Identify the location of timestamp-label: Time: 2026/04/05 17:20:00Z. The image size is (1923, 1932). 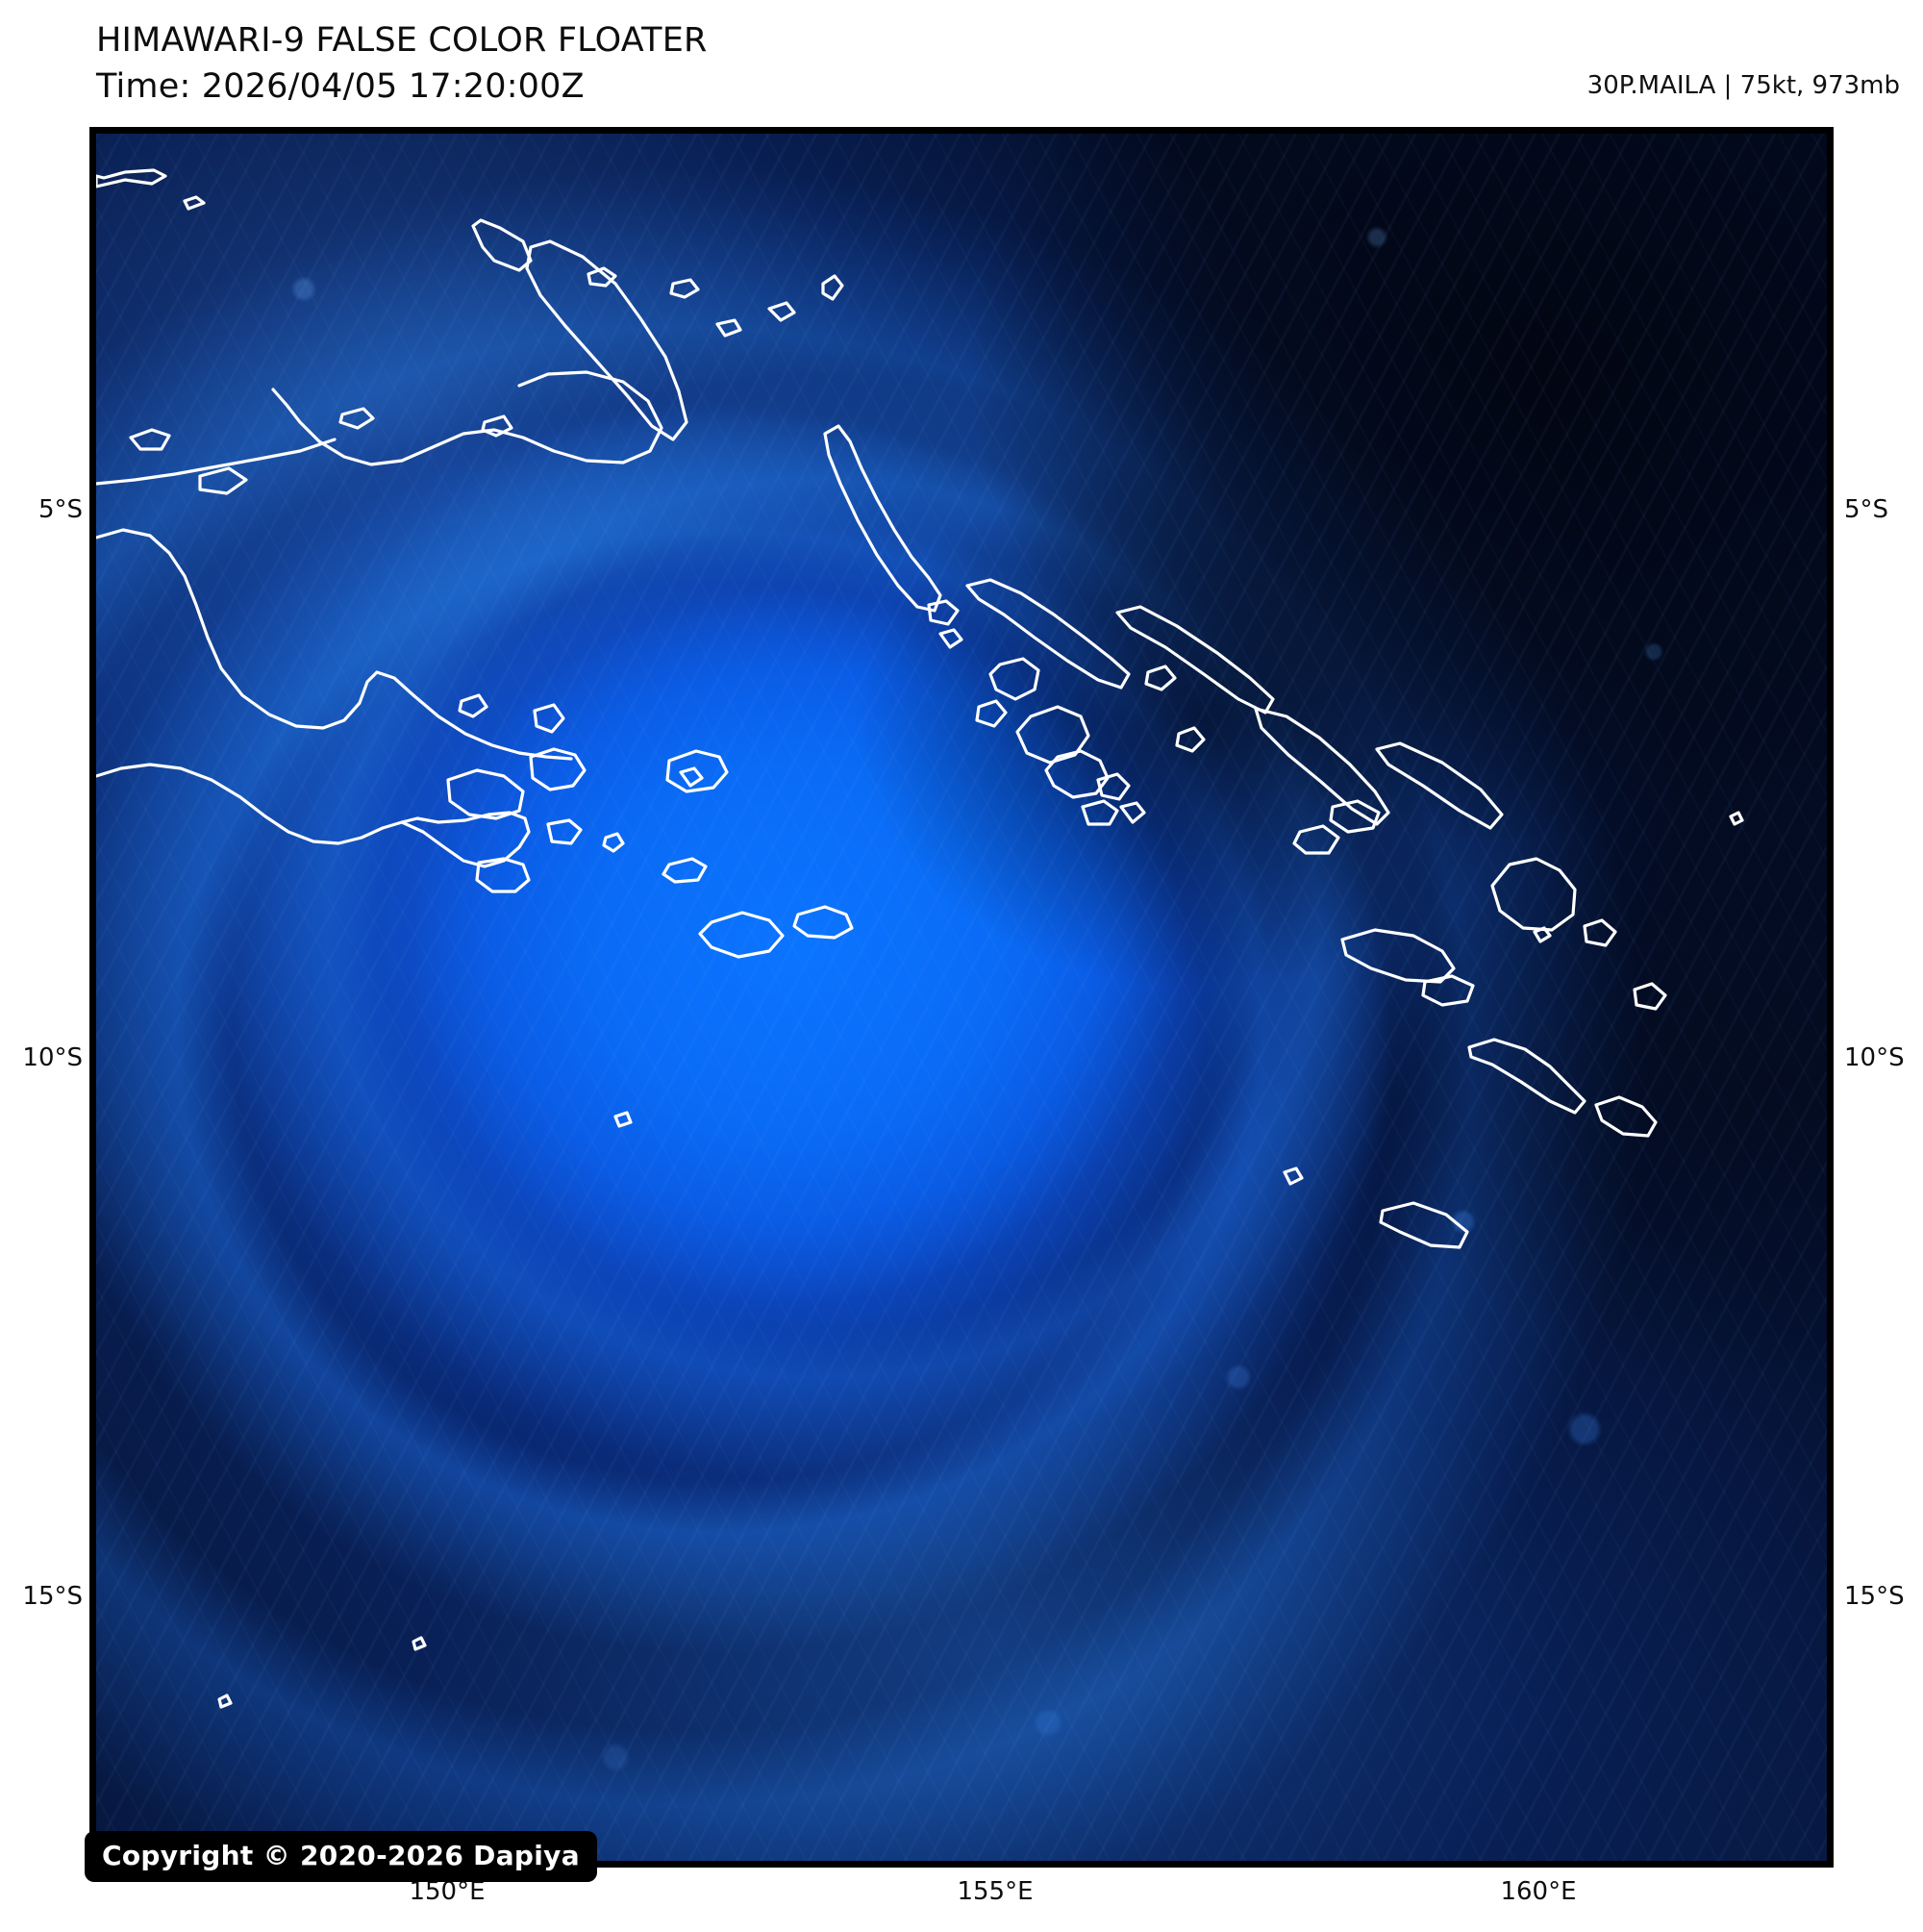
(340, 86).